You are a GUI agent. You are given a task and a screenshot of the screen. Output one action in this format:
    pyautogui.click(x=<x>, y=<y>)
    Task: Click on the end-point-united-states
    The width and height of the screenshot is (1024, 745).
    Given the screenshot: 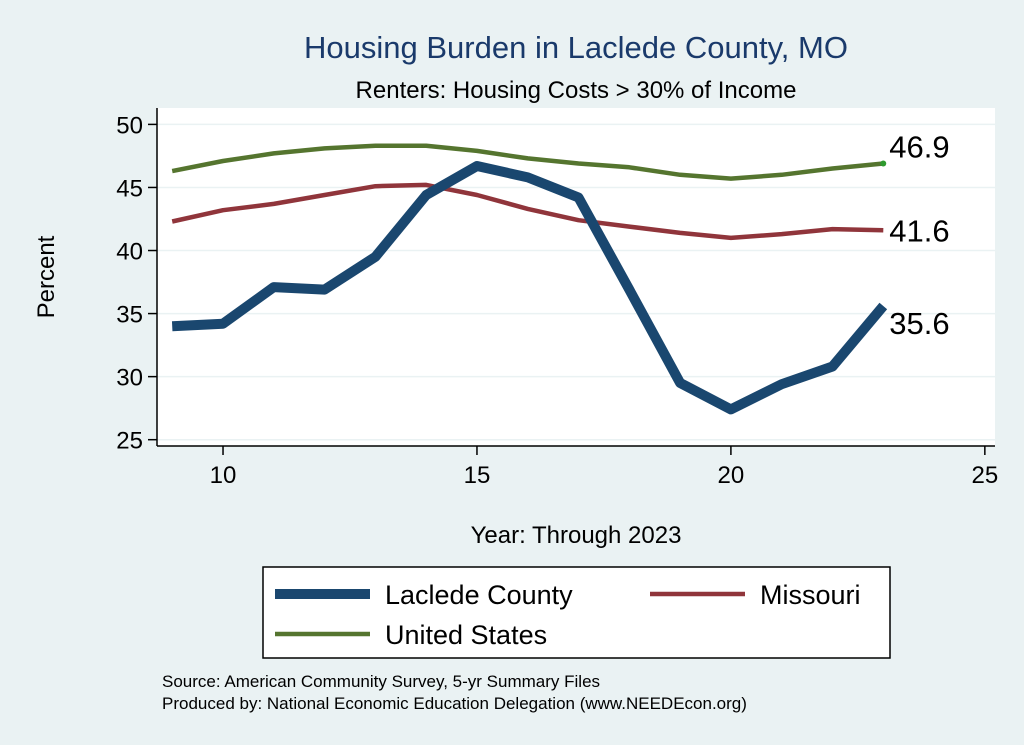 What is the action you would take?
    pyautogui.click(x=883, y=163)
    